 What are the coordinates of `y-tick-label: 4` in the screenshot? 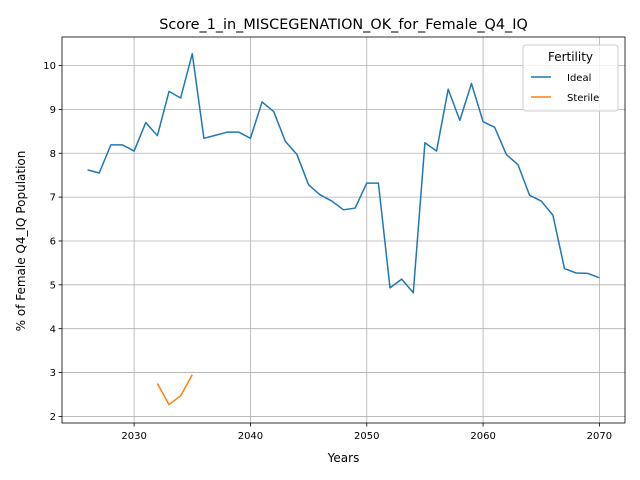 It's located at (53, 329).